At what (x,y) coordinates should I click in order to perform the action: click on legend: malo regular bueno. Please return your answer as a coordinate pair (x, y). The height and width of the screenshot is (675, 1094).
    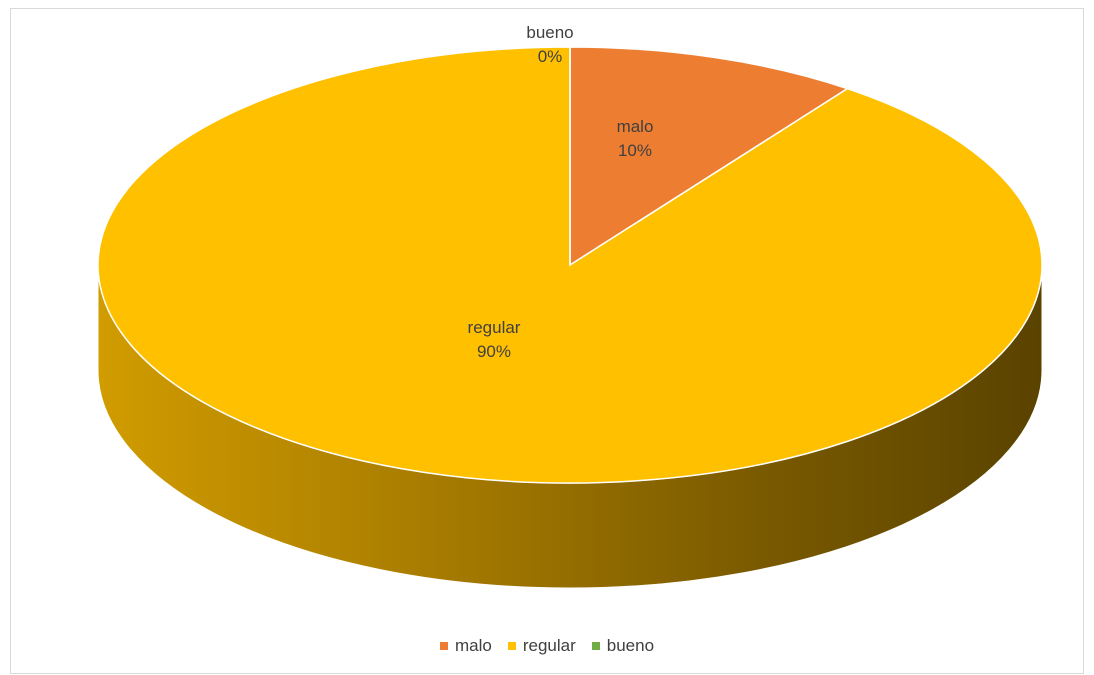
    Looking at the image, I should click on (547, 646).